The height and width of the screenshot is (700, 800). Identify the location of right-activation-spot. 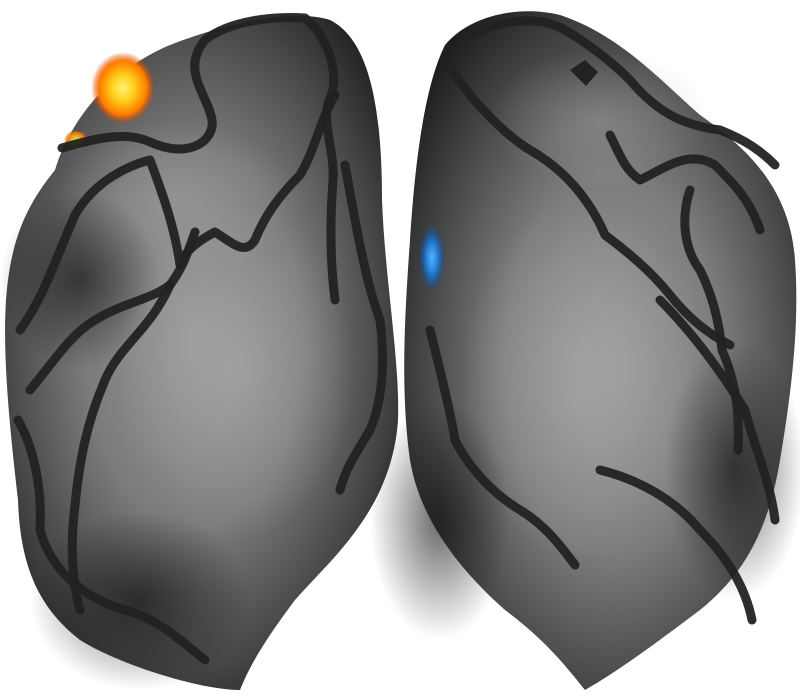
(432, 258).